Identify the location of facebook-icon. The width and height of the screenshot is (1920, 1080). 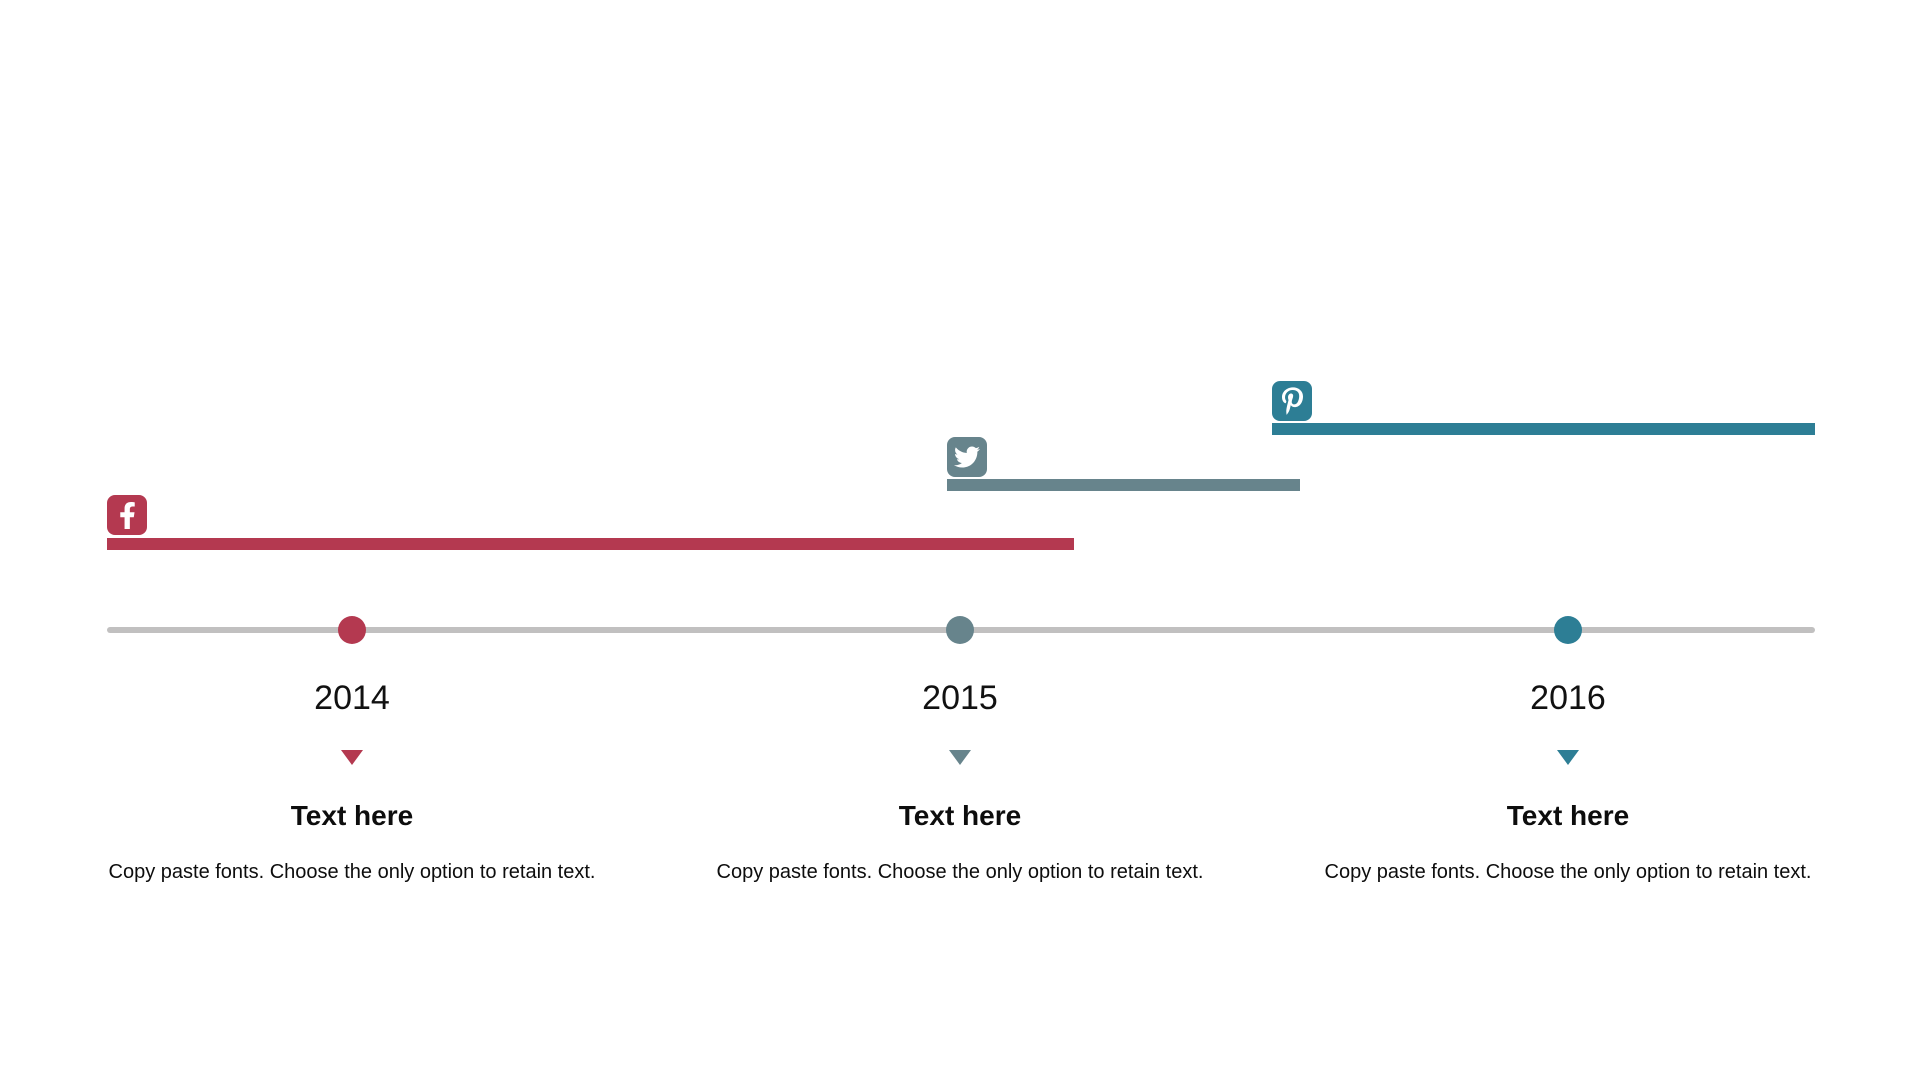
(127, 515).